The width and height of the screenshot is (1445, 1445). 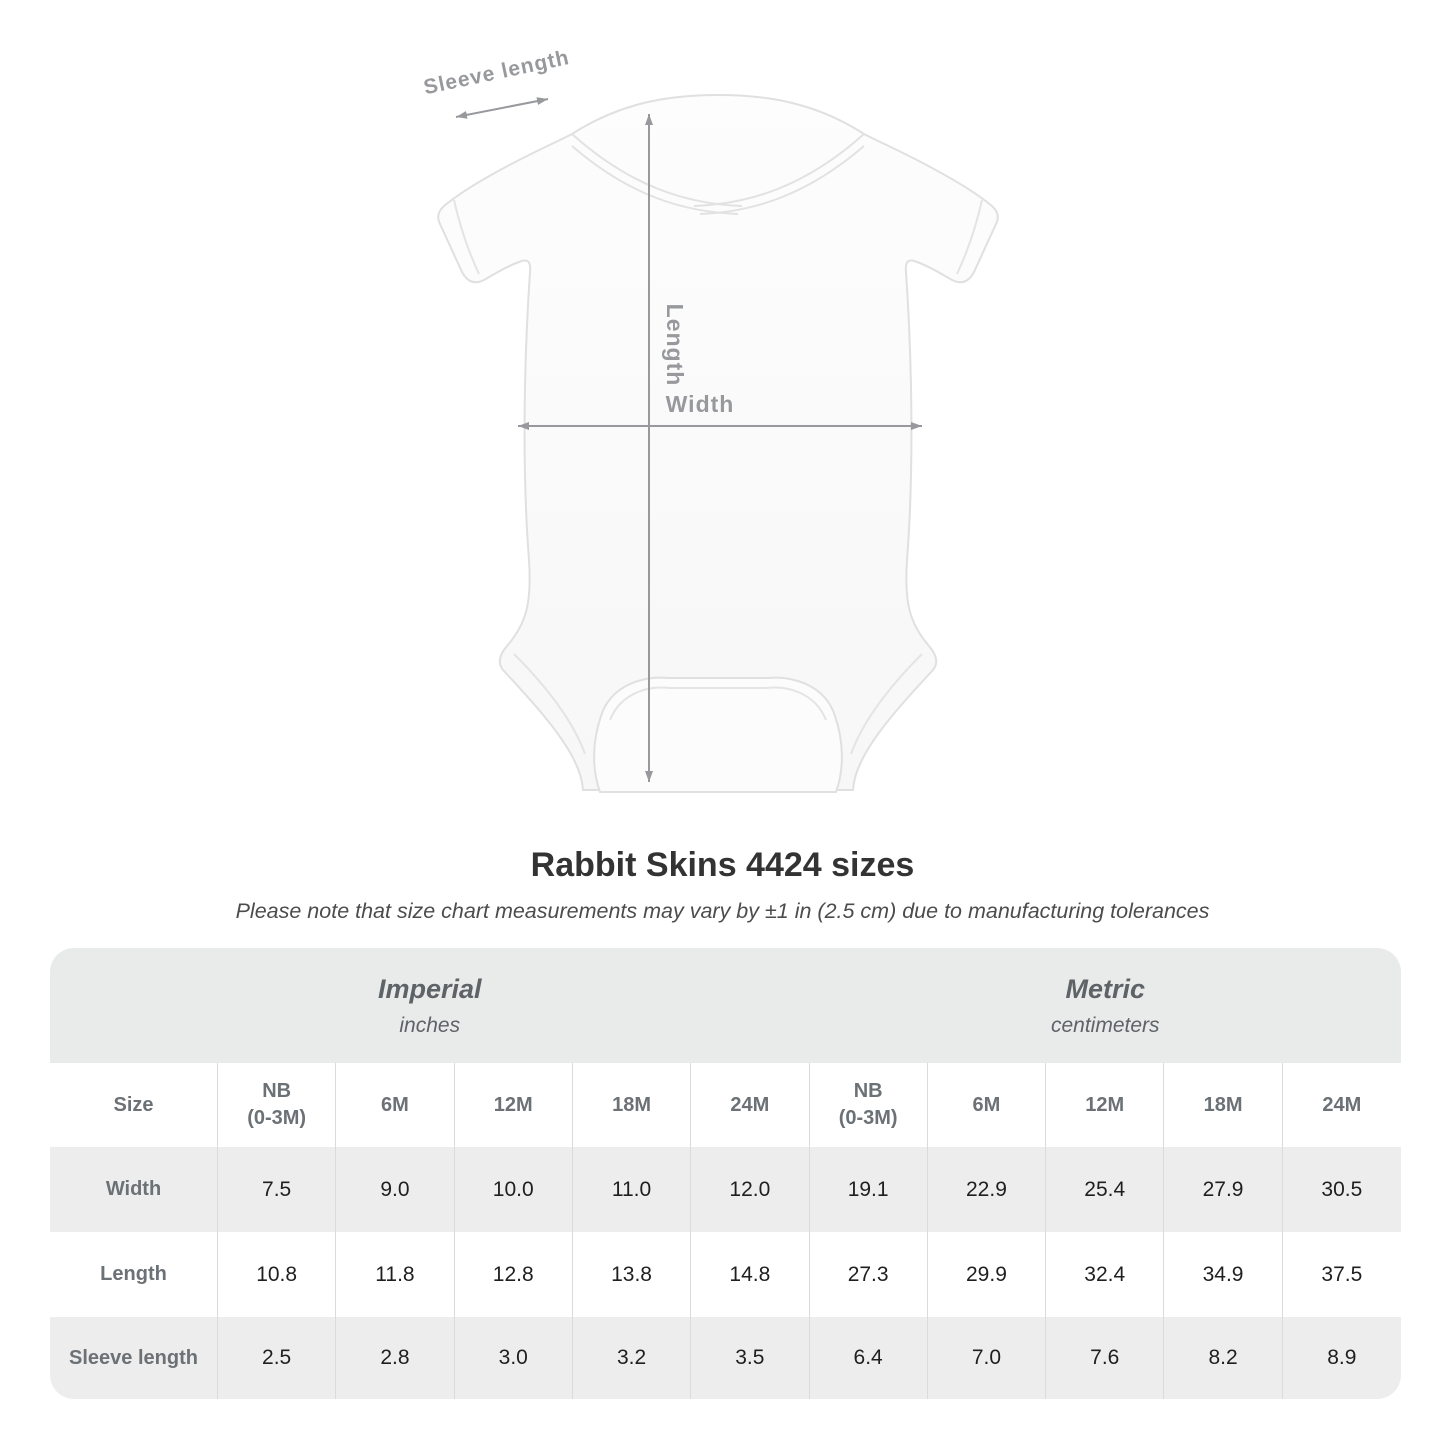 I want to click on value-cell: 7.0, so click(x=987, y=1358).